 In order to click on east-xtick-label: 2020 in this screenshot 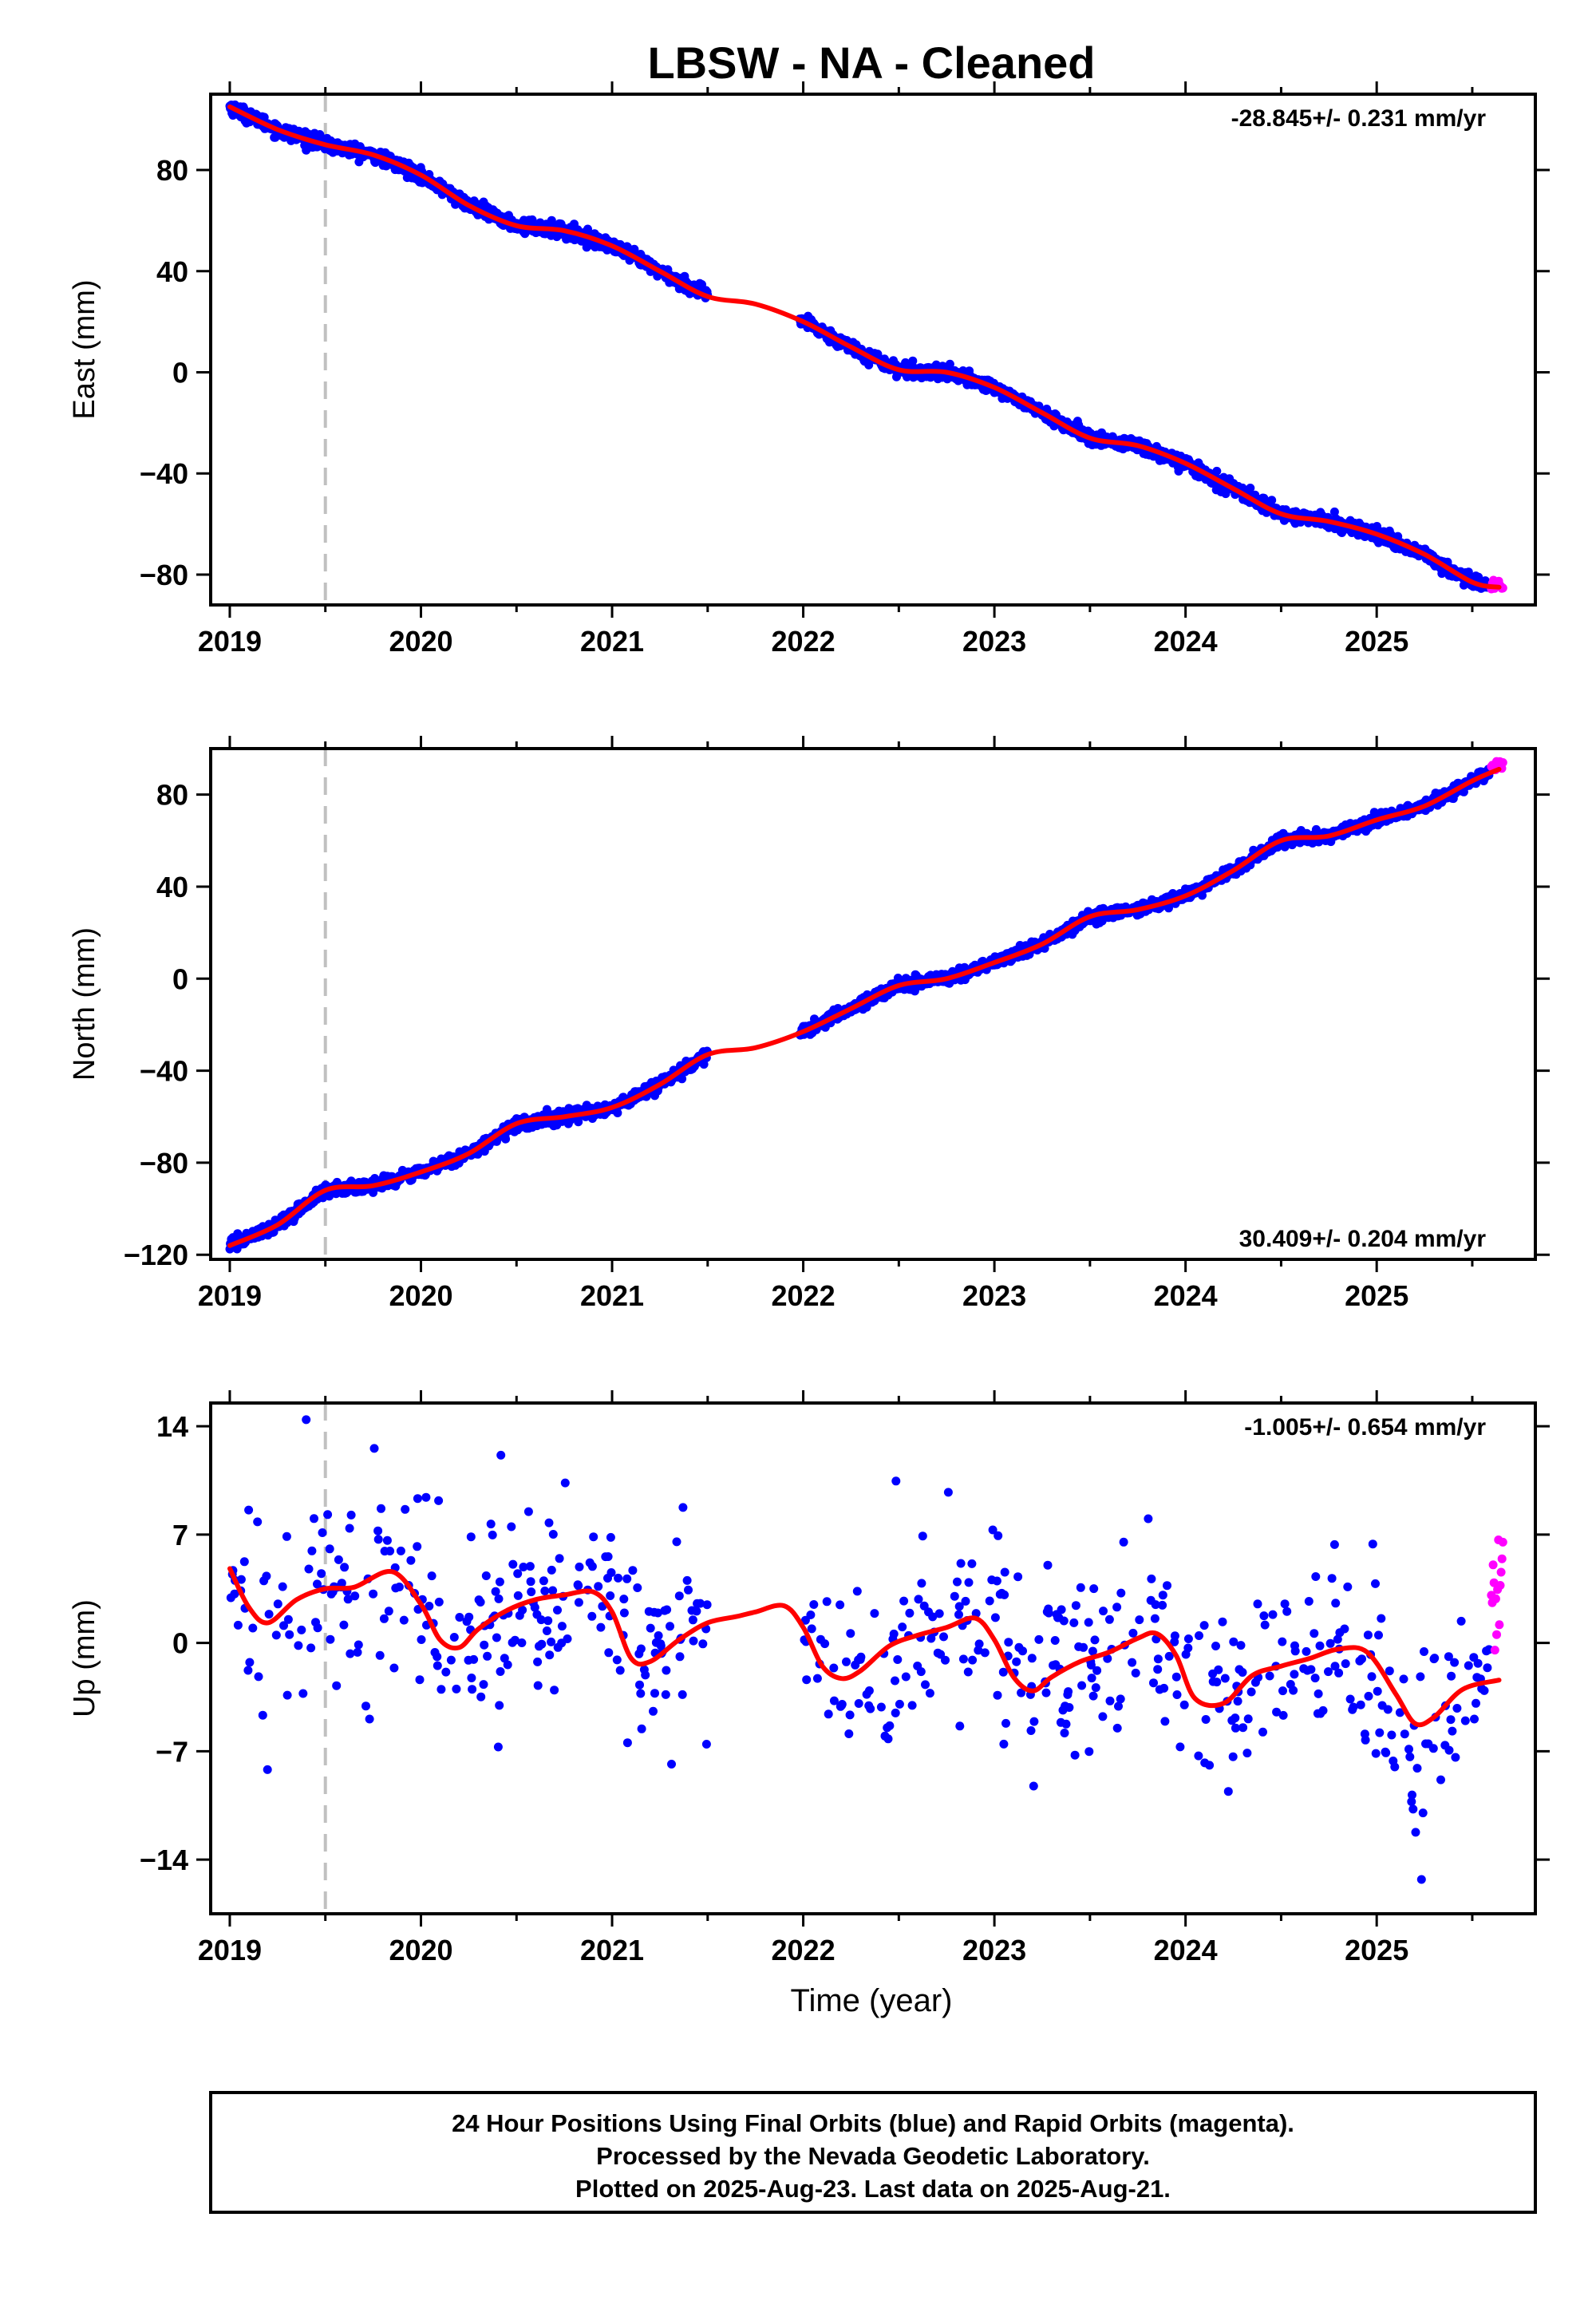, I will do `click(420, 641)`.